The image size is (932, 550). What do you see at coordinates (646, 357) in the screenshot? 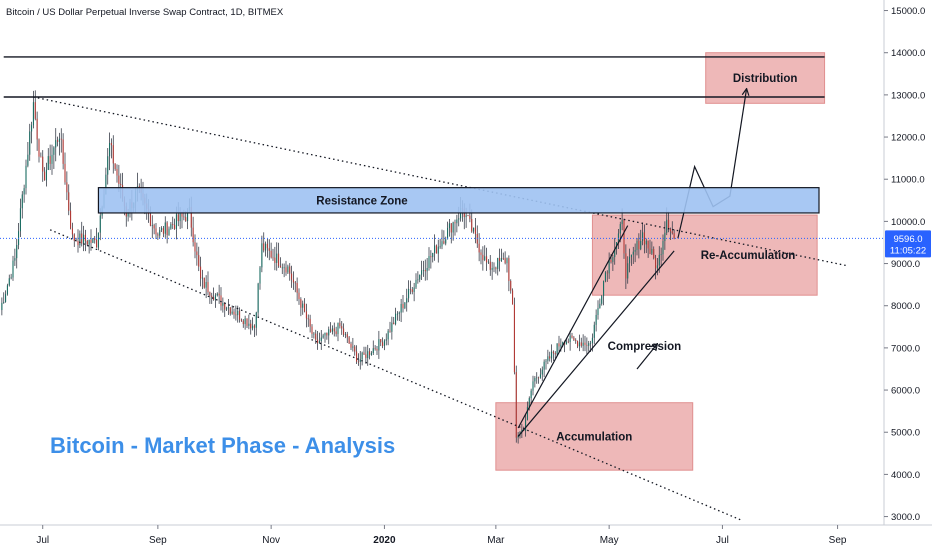
I see `projection-arrow` at bounding box center [646, 357].